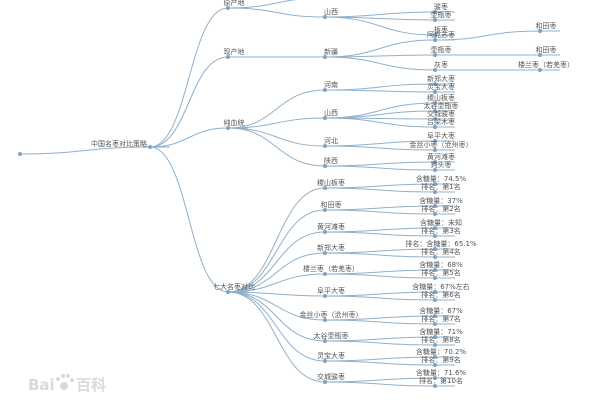  What do you see at coordinates (41, 385) in the screenshot?
I see `watermark-left: Bai` at bounding box center [41, 385].